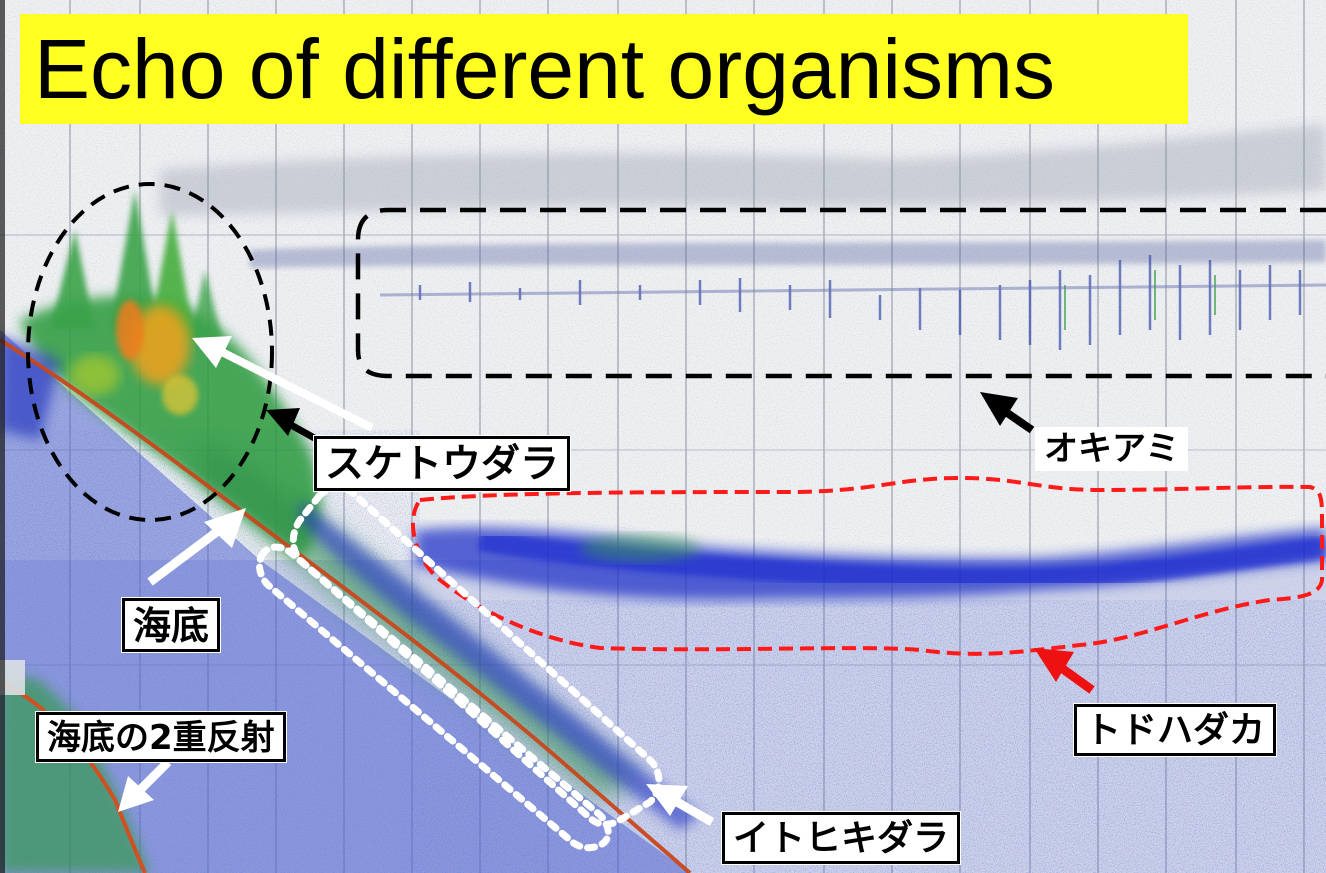  What do you see at coordinates (840, 293) in the screenshot?
I see `krill-outline` at bounding box center [840, 293].